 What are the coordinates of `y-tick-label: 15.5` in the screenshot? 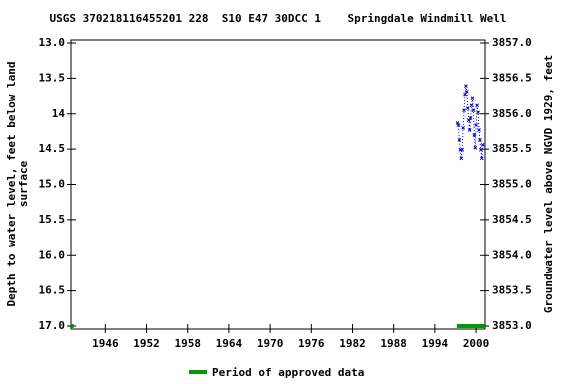 It's located at (52, 219).